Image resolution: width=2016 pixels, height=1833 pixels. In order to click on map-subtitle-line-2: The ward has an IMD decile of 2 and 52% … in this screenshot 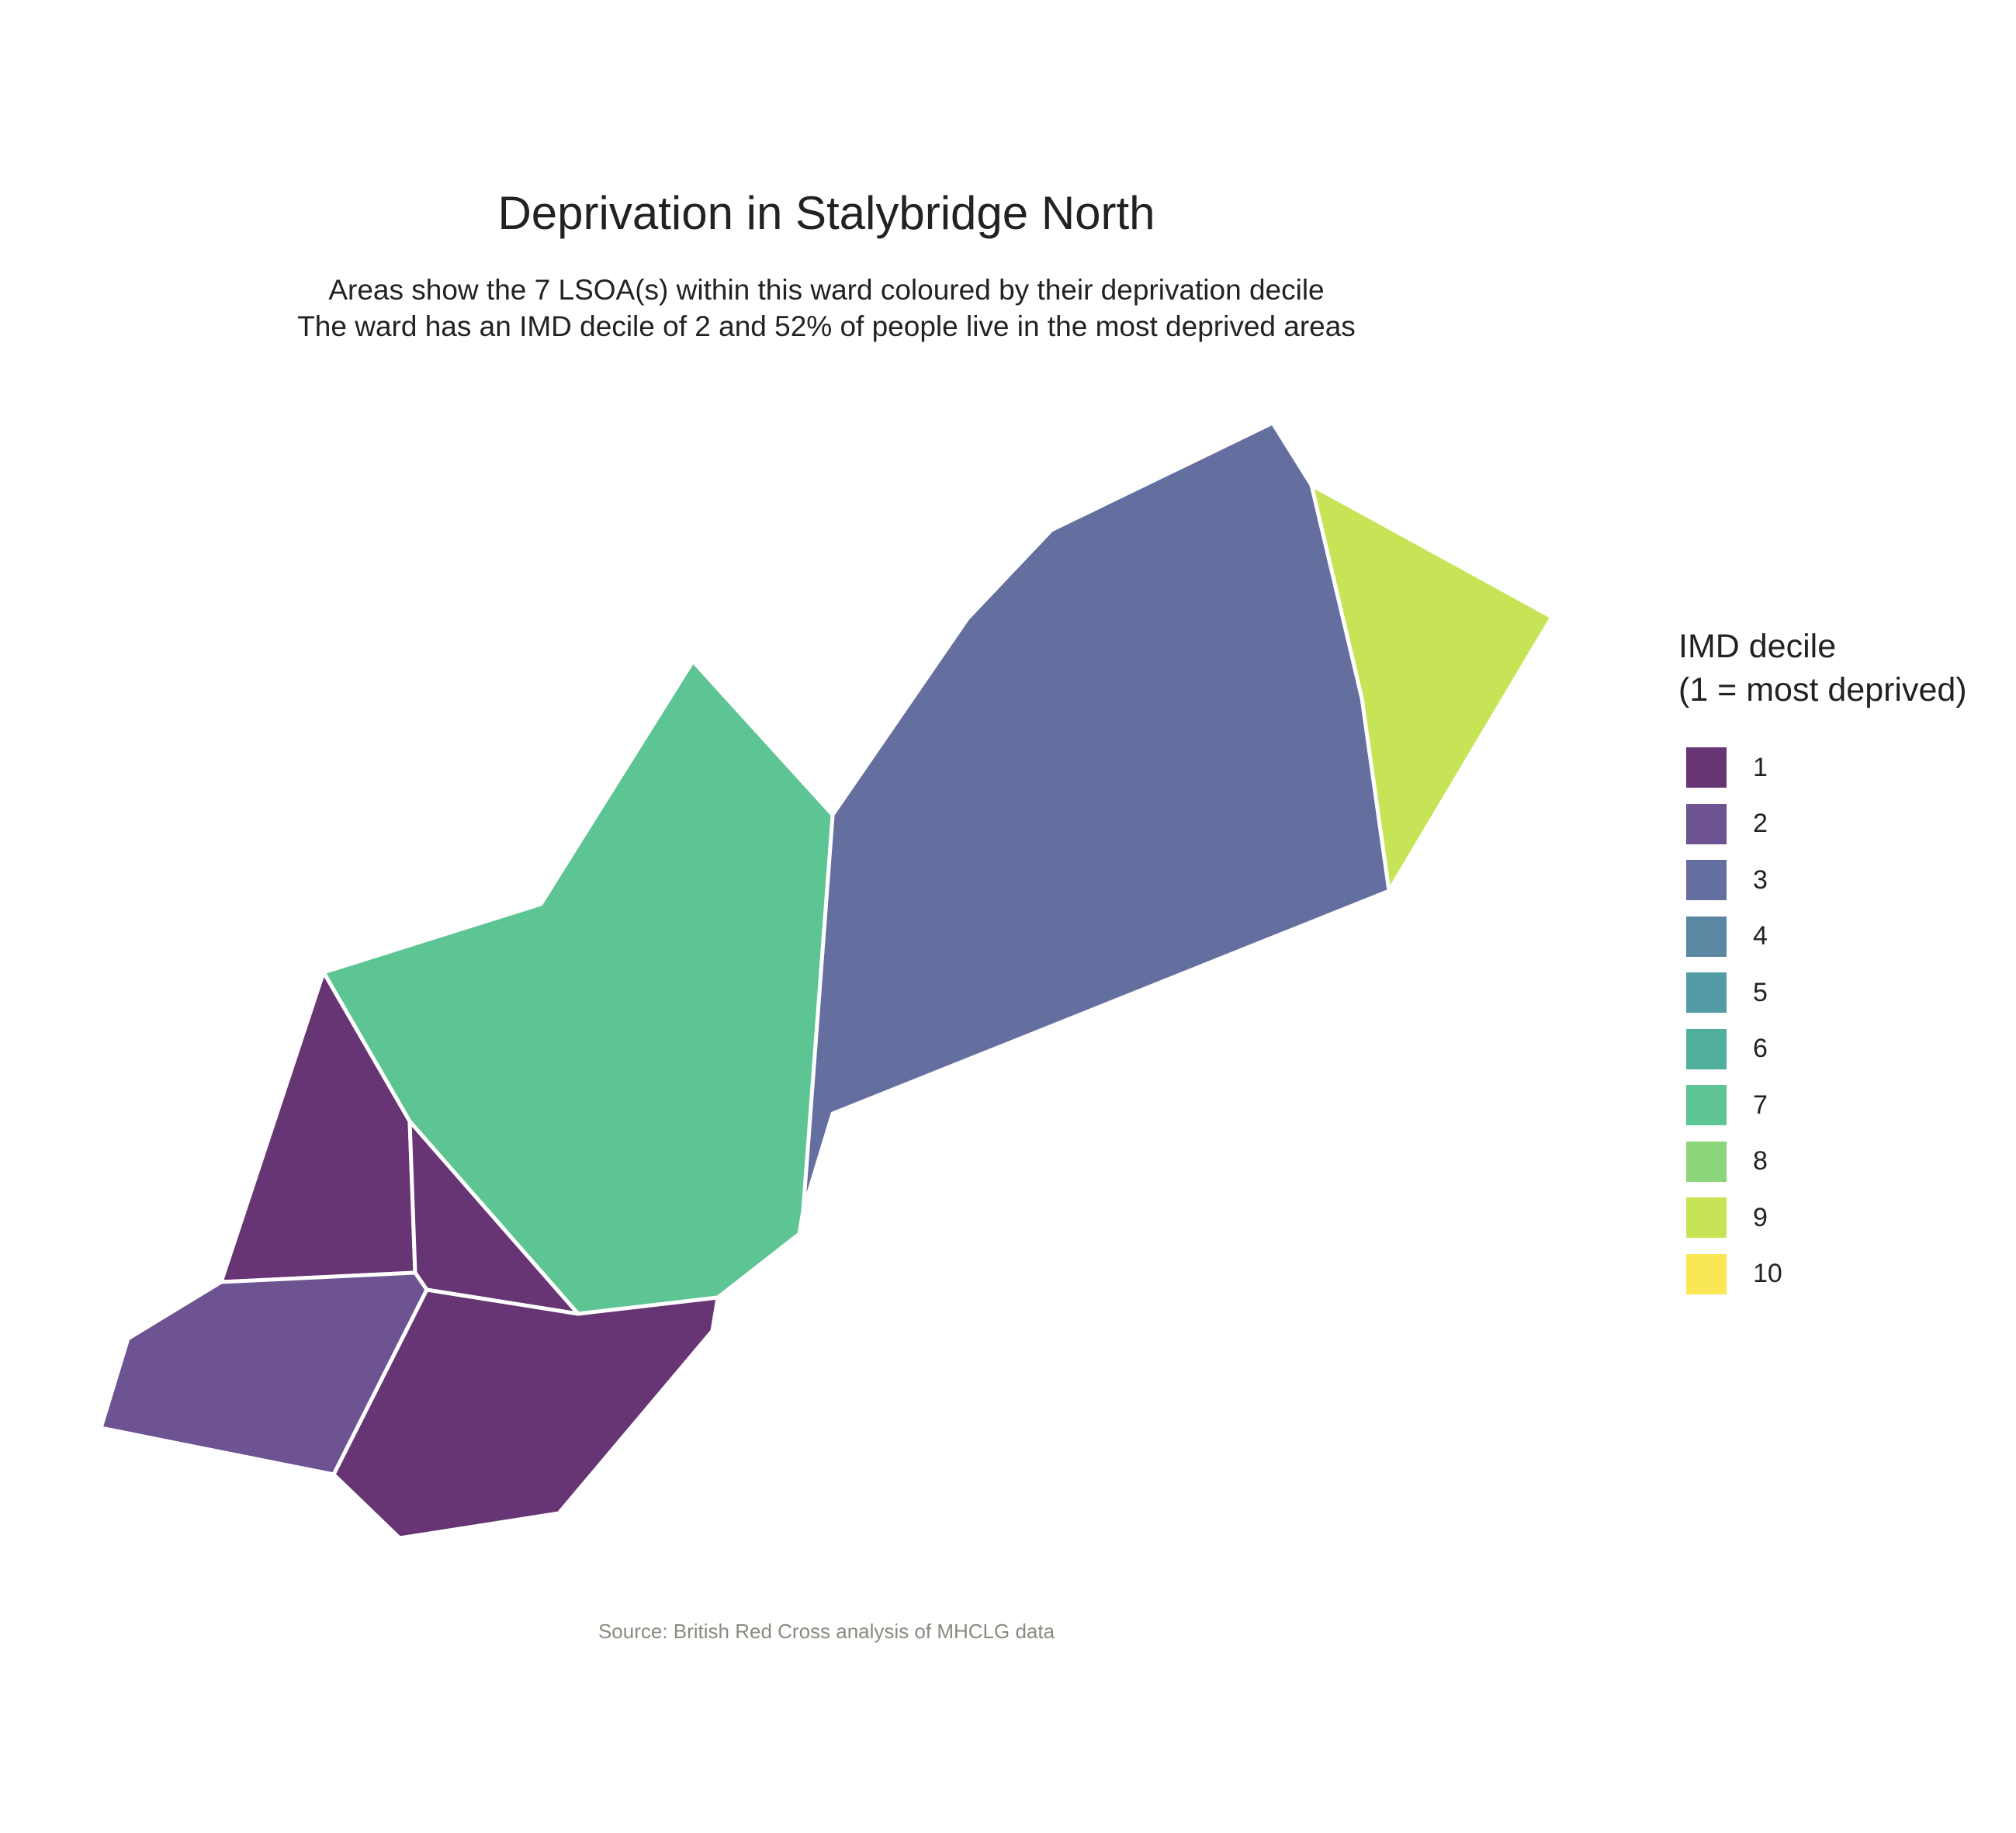, I will do `click(827, 326)`.